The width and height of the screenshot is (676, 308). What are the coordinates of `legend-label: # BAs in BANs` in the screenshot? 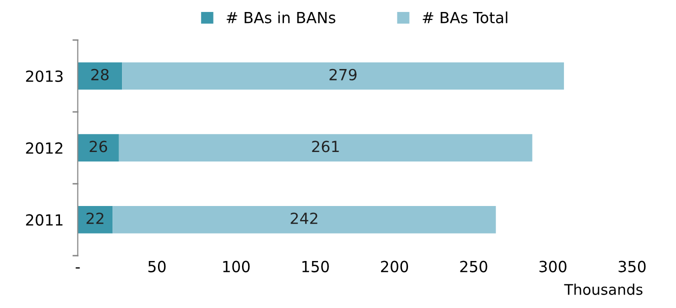 It's located at (281, 18).